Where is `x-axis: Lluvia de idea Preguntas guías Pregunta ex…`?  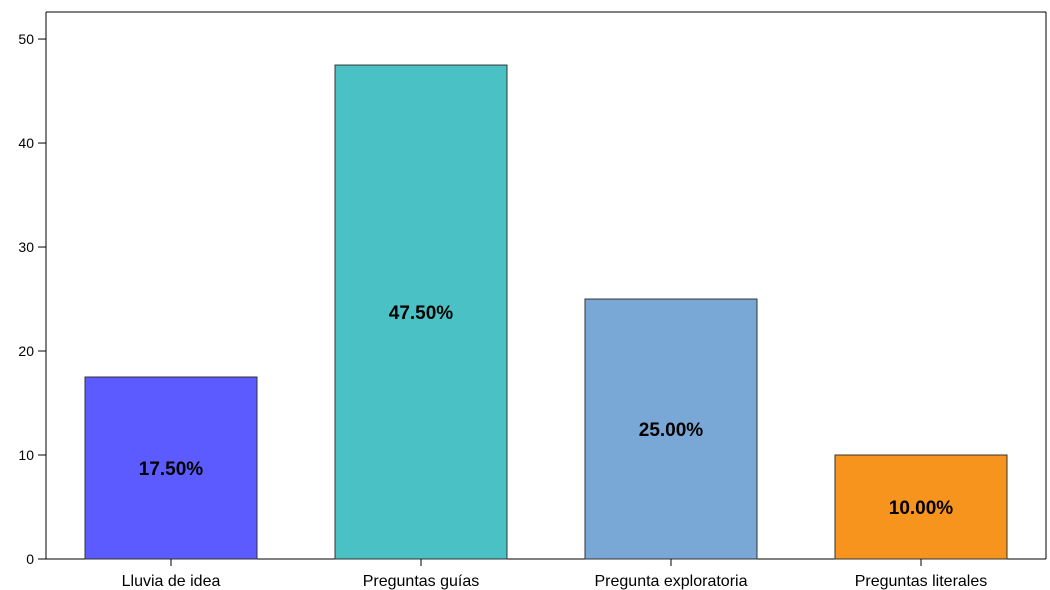 x-axis: Lluvia de idea Preguntas guías Pregunta ex… is located at coordinates (555, 574).